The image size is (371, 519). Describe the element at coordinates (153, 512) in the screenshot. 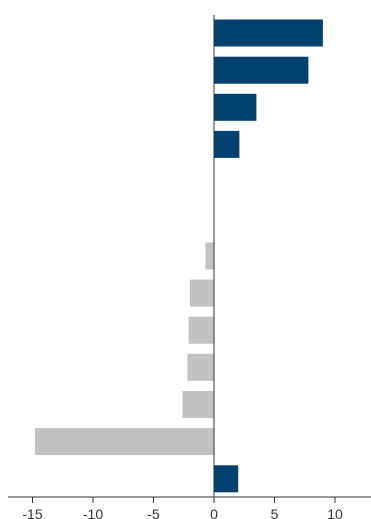

I see `x-tick-label-2: -5` at that location.